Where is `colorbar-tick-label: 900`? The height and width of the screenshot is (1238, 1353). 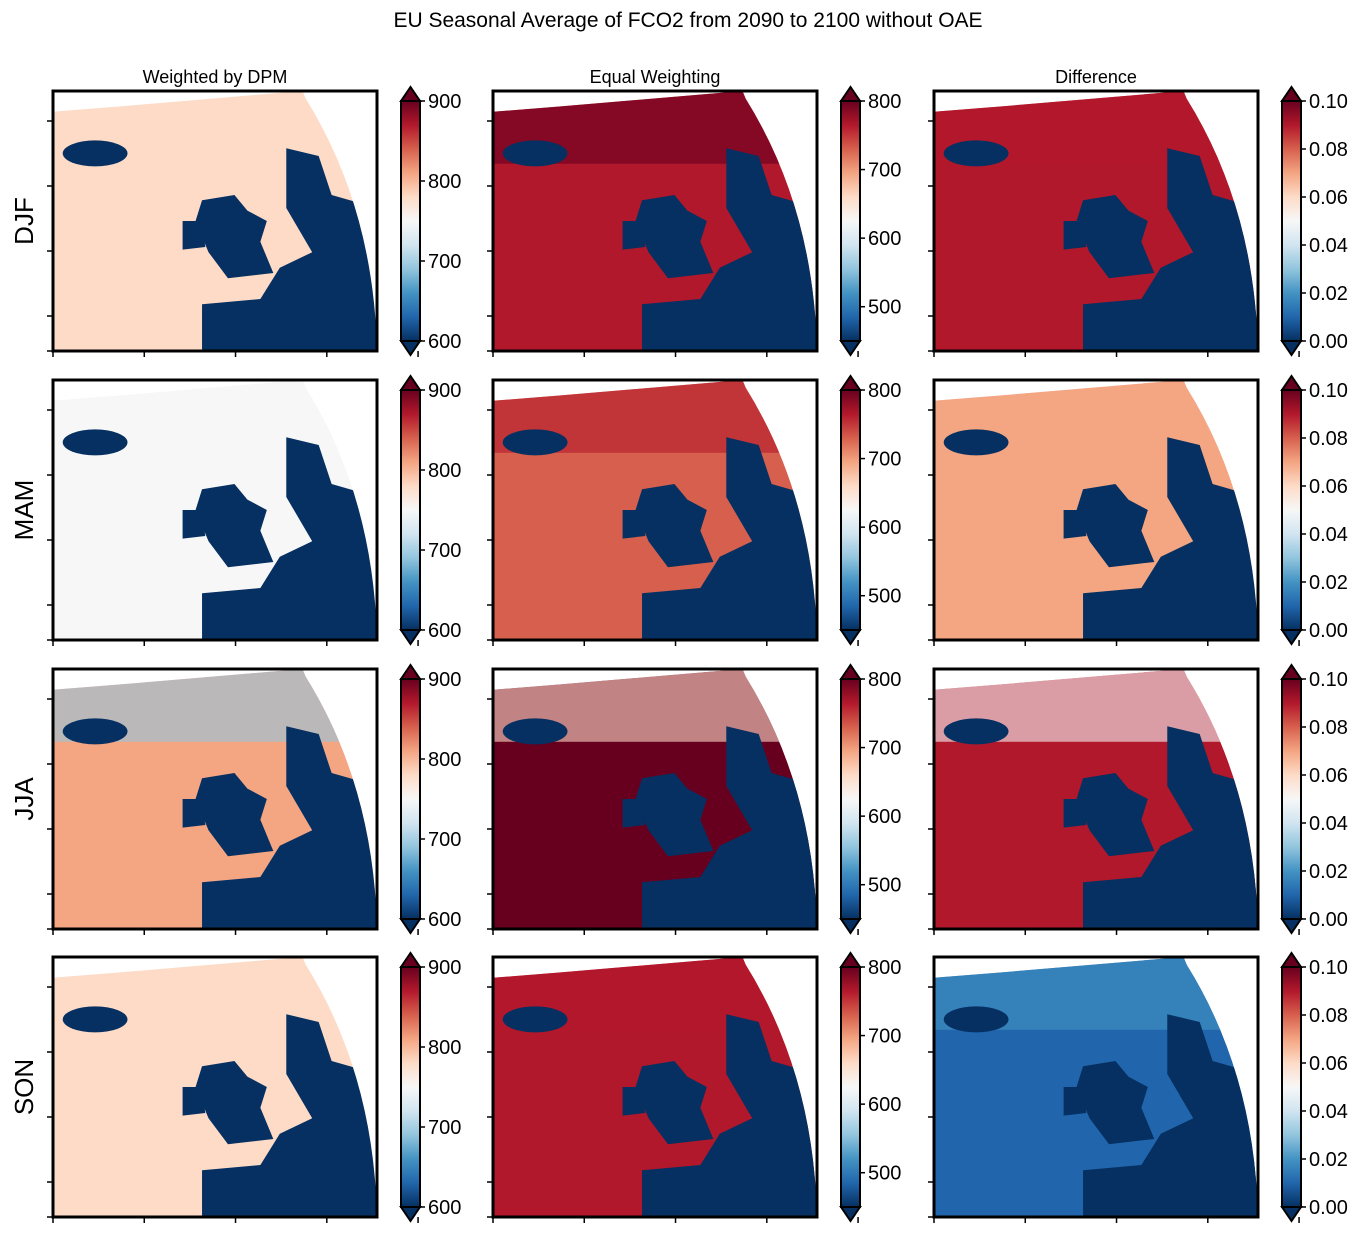 colorbar-tick-label: 900 is located at coordinates (444, 968).